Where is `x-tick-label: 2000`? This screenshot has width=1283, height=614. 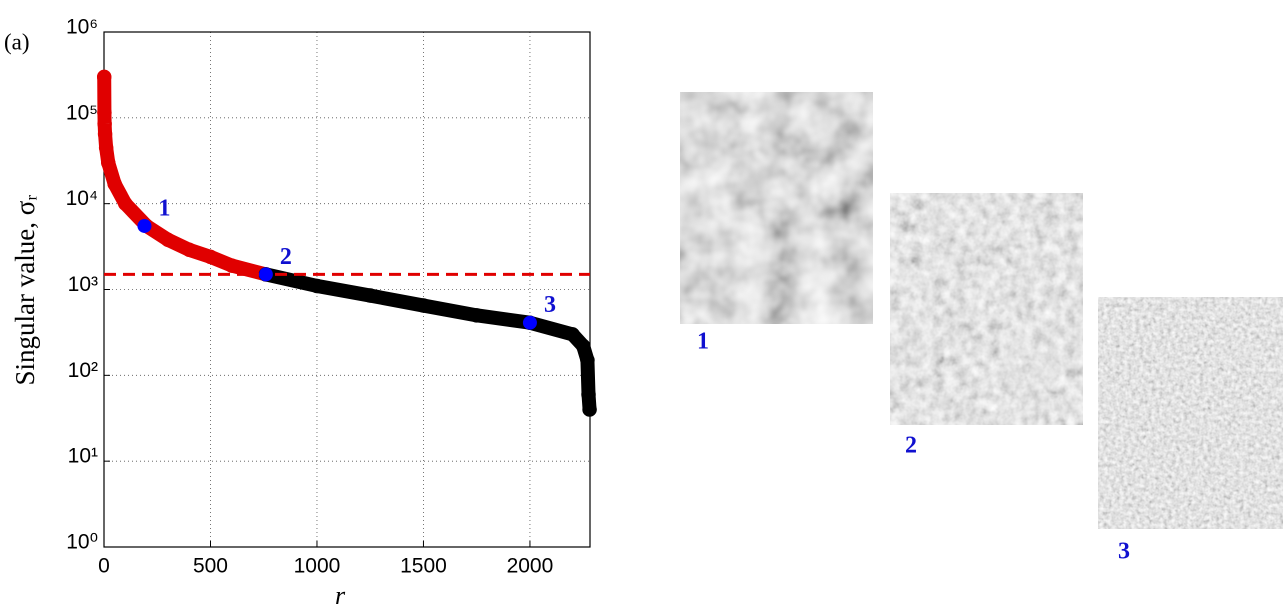
x-tick-label: 2000 is located at coordinates (530, 566).